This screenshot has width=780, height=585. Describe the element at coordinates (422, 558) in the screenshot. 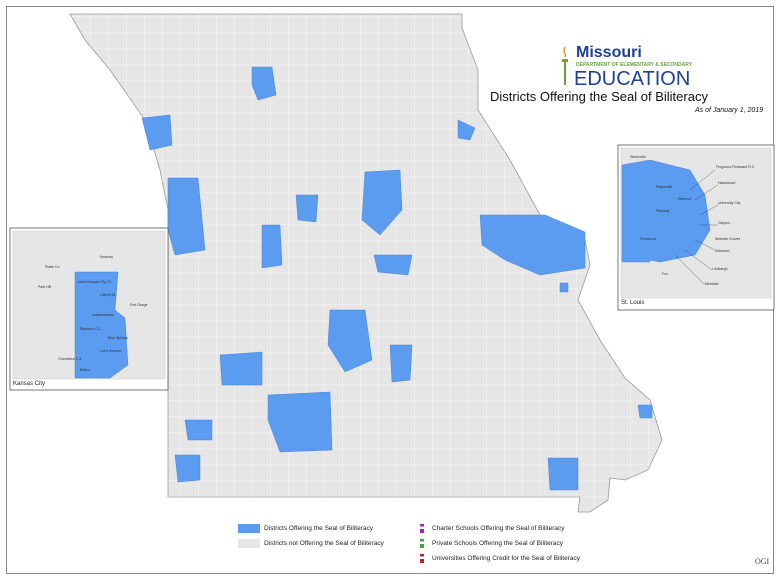

I see `university-pin-icon` at that location.